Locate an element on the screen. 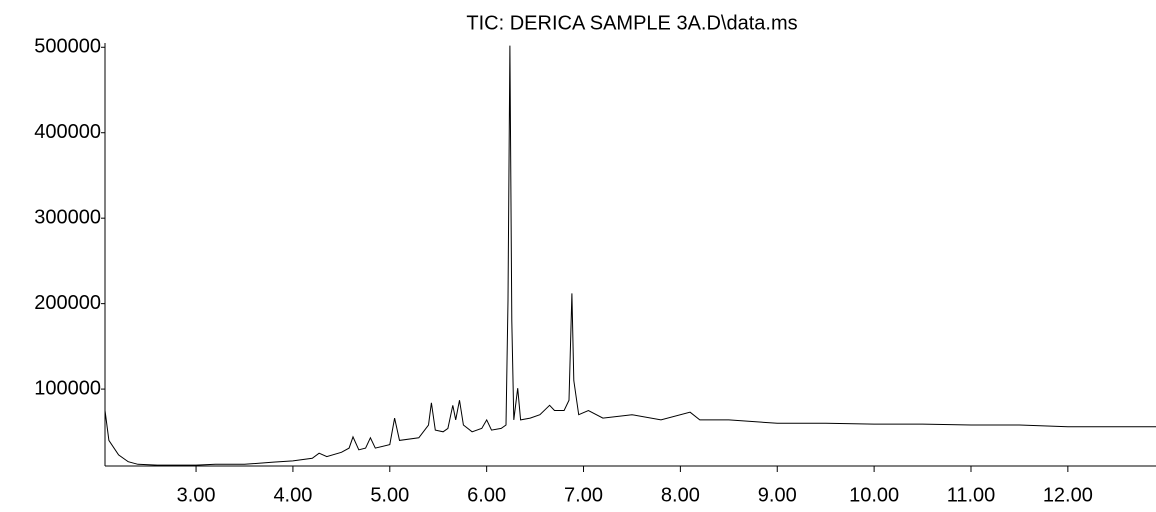 The width and height of the screenshot is (1156, 512). x-tick-label: 8.00 is located at coordinates (680, 495).